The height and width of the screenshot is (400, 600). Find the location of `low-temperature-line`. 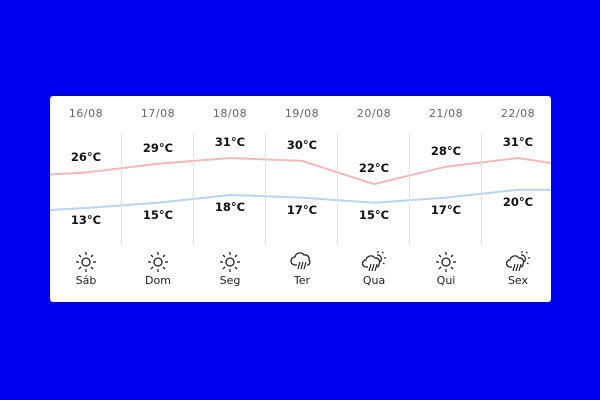

low-temperature-line is located at coordinates (300, 199).